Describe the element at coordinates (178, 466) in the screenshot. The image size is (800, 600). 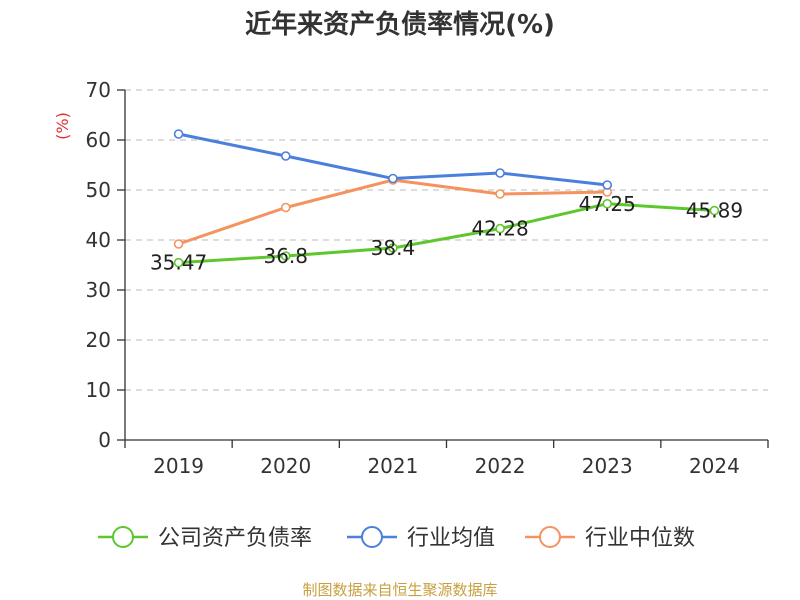
I see `x-tick-label: 2019` at that location.